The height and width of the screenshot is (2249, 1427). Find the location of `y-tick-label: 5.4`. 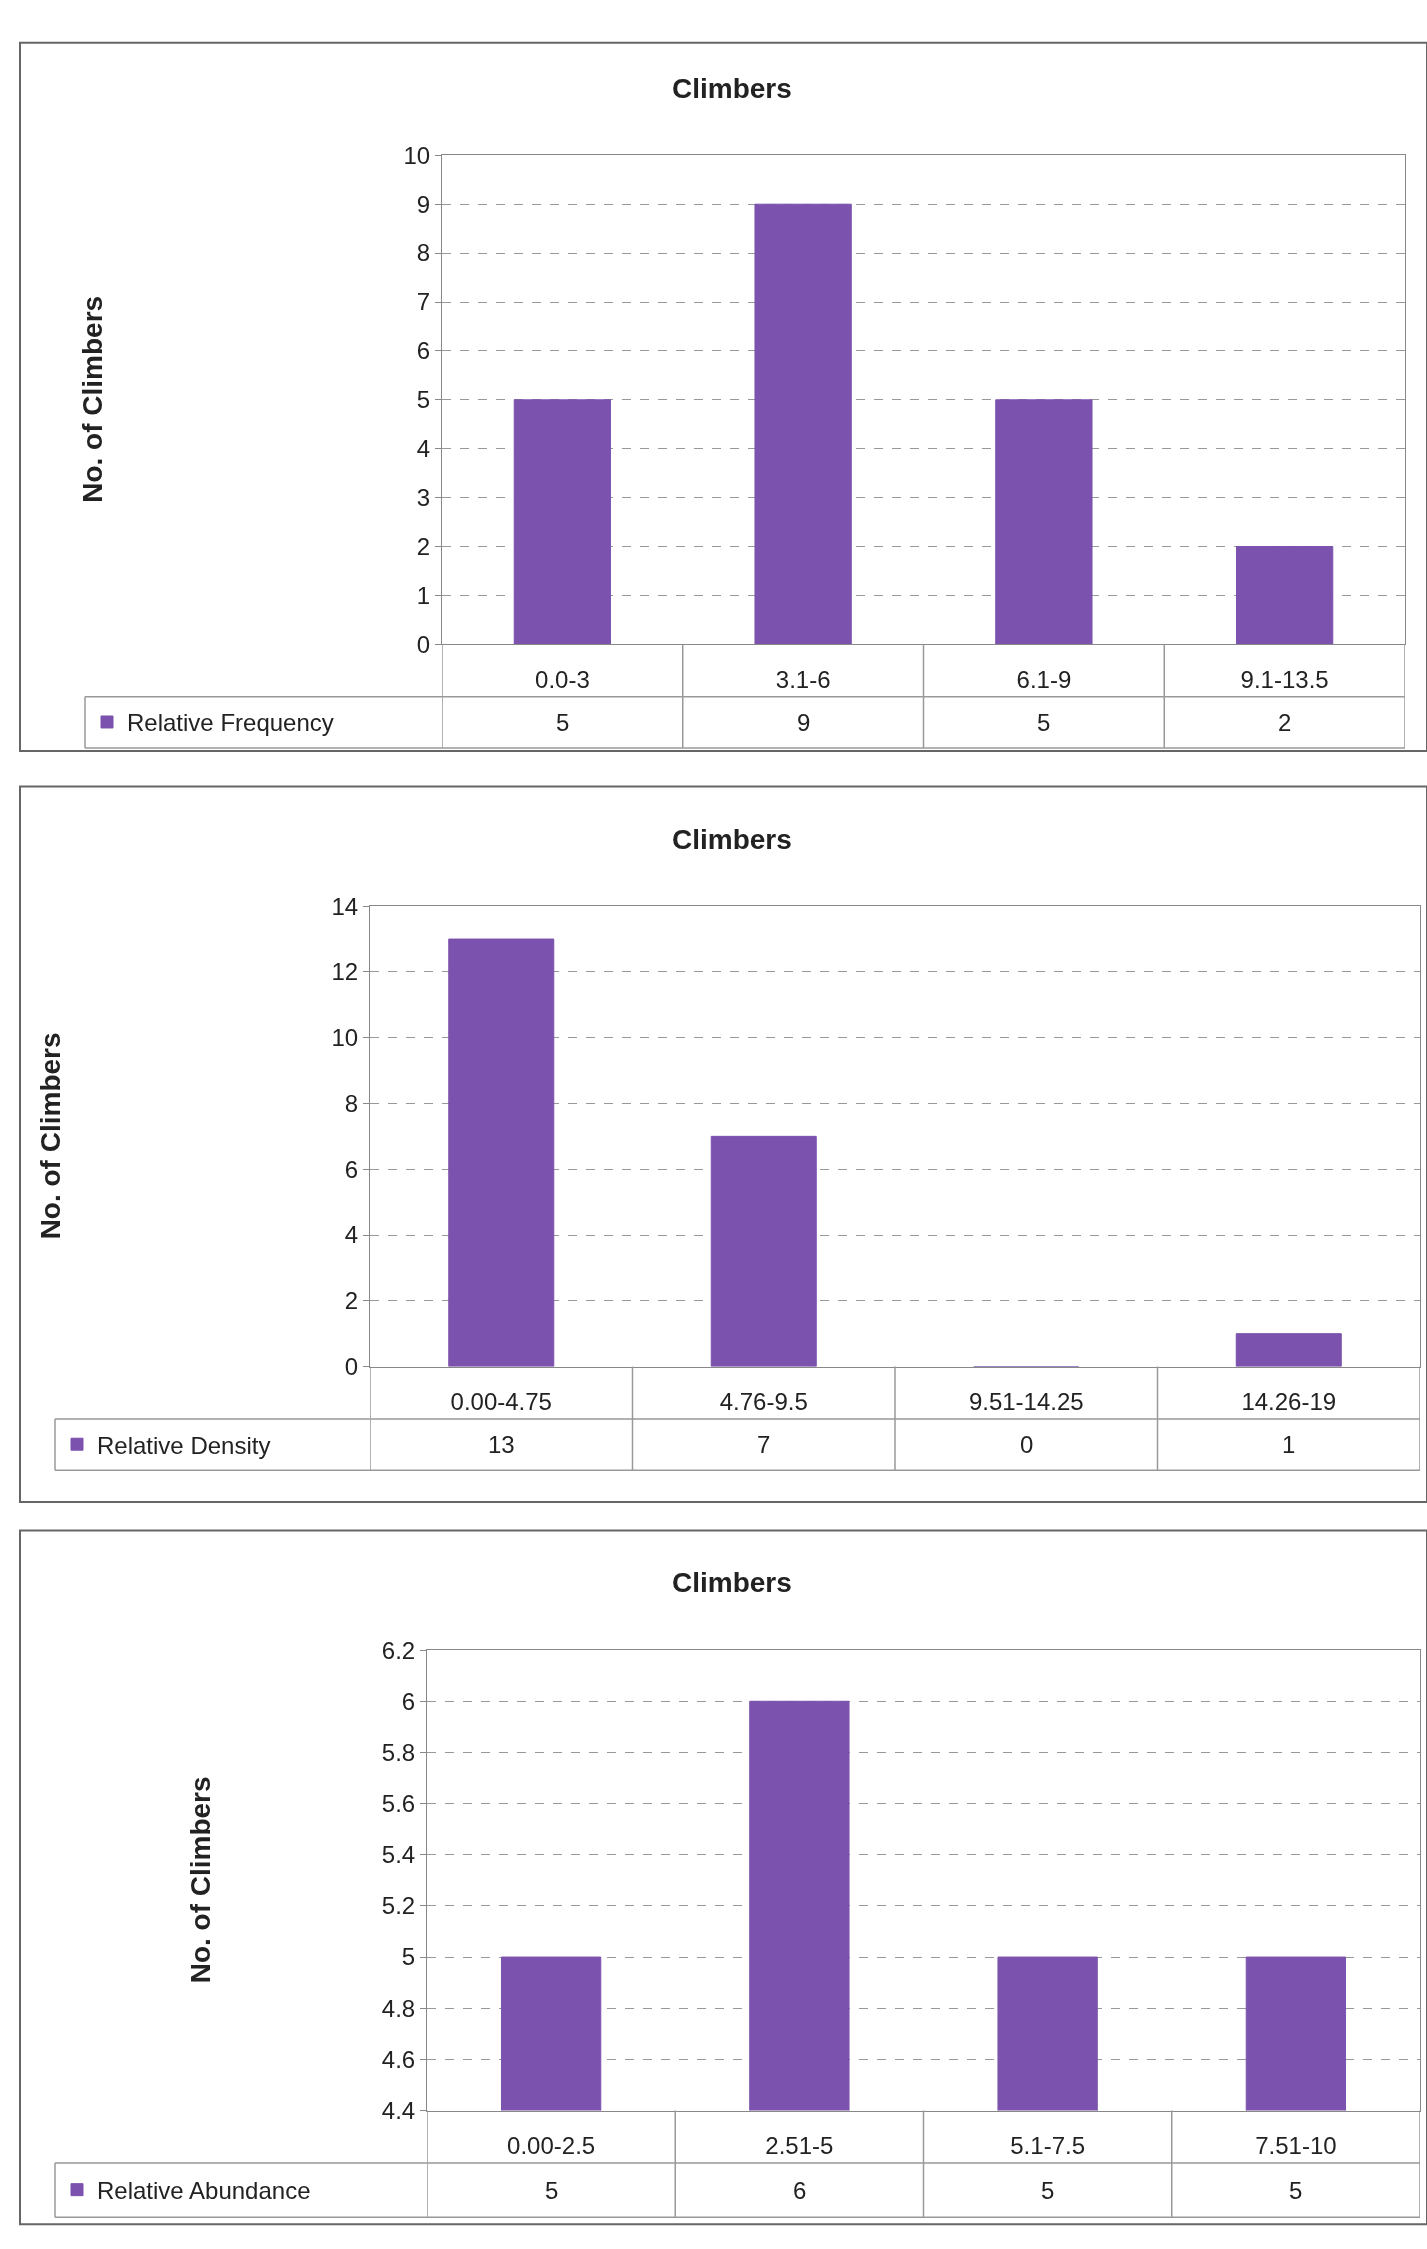

y-tick-label: 5.4 is located at coordinates (398, 1855).